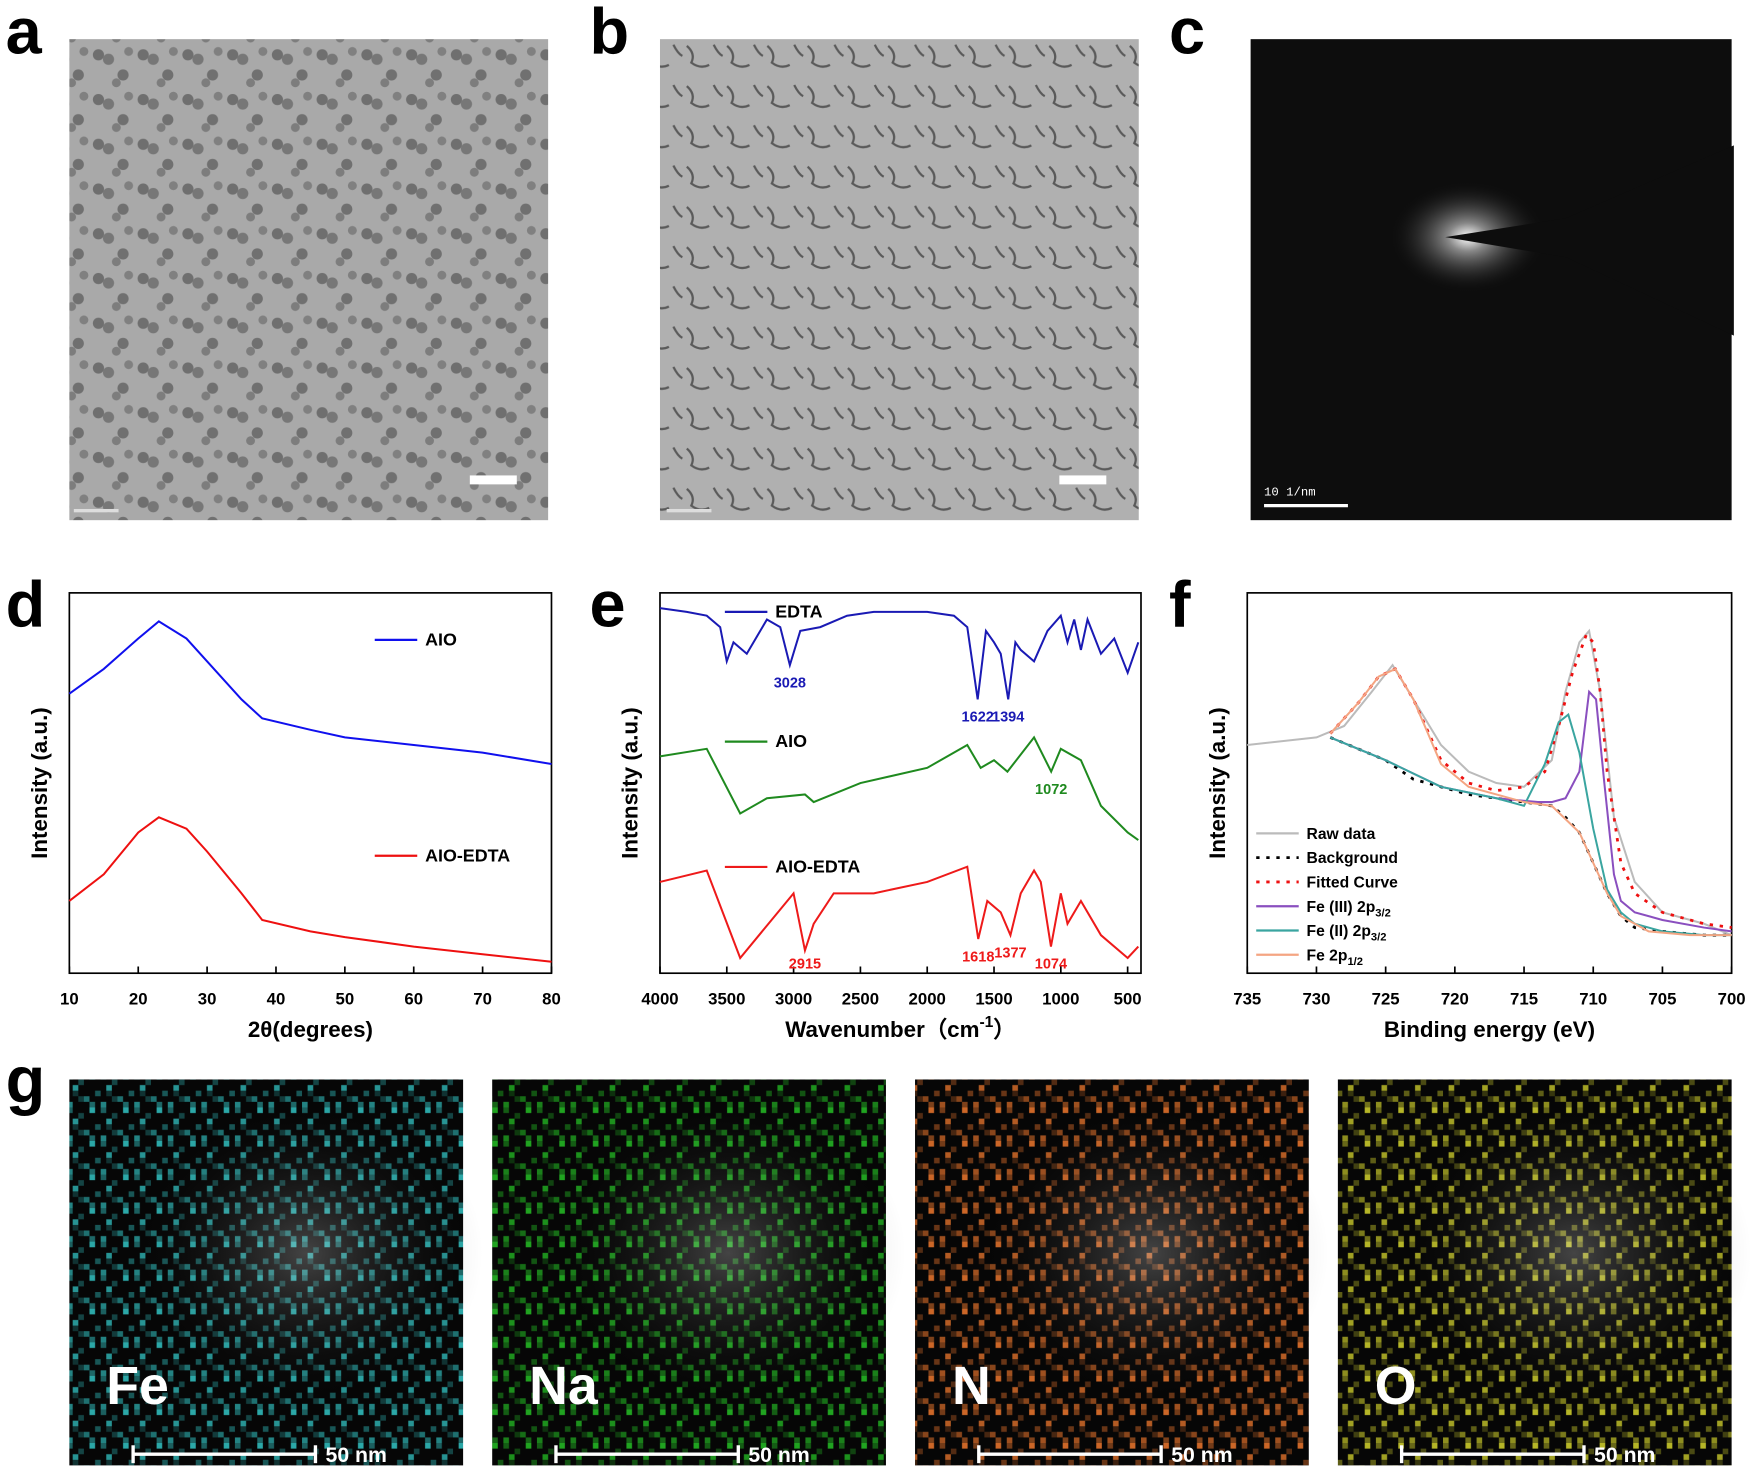  What do you see at coordinates (1008, 718) in the screenshot?
I see `peak-label: 1394` at bounding box center [1008, 718].